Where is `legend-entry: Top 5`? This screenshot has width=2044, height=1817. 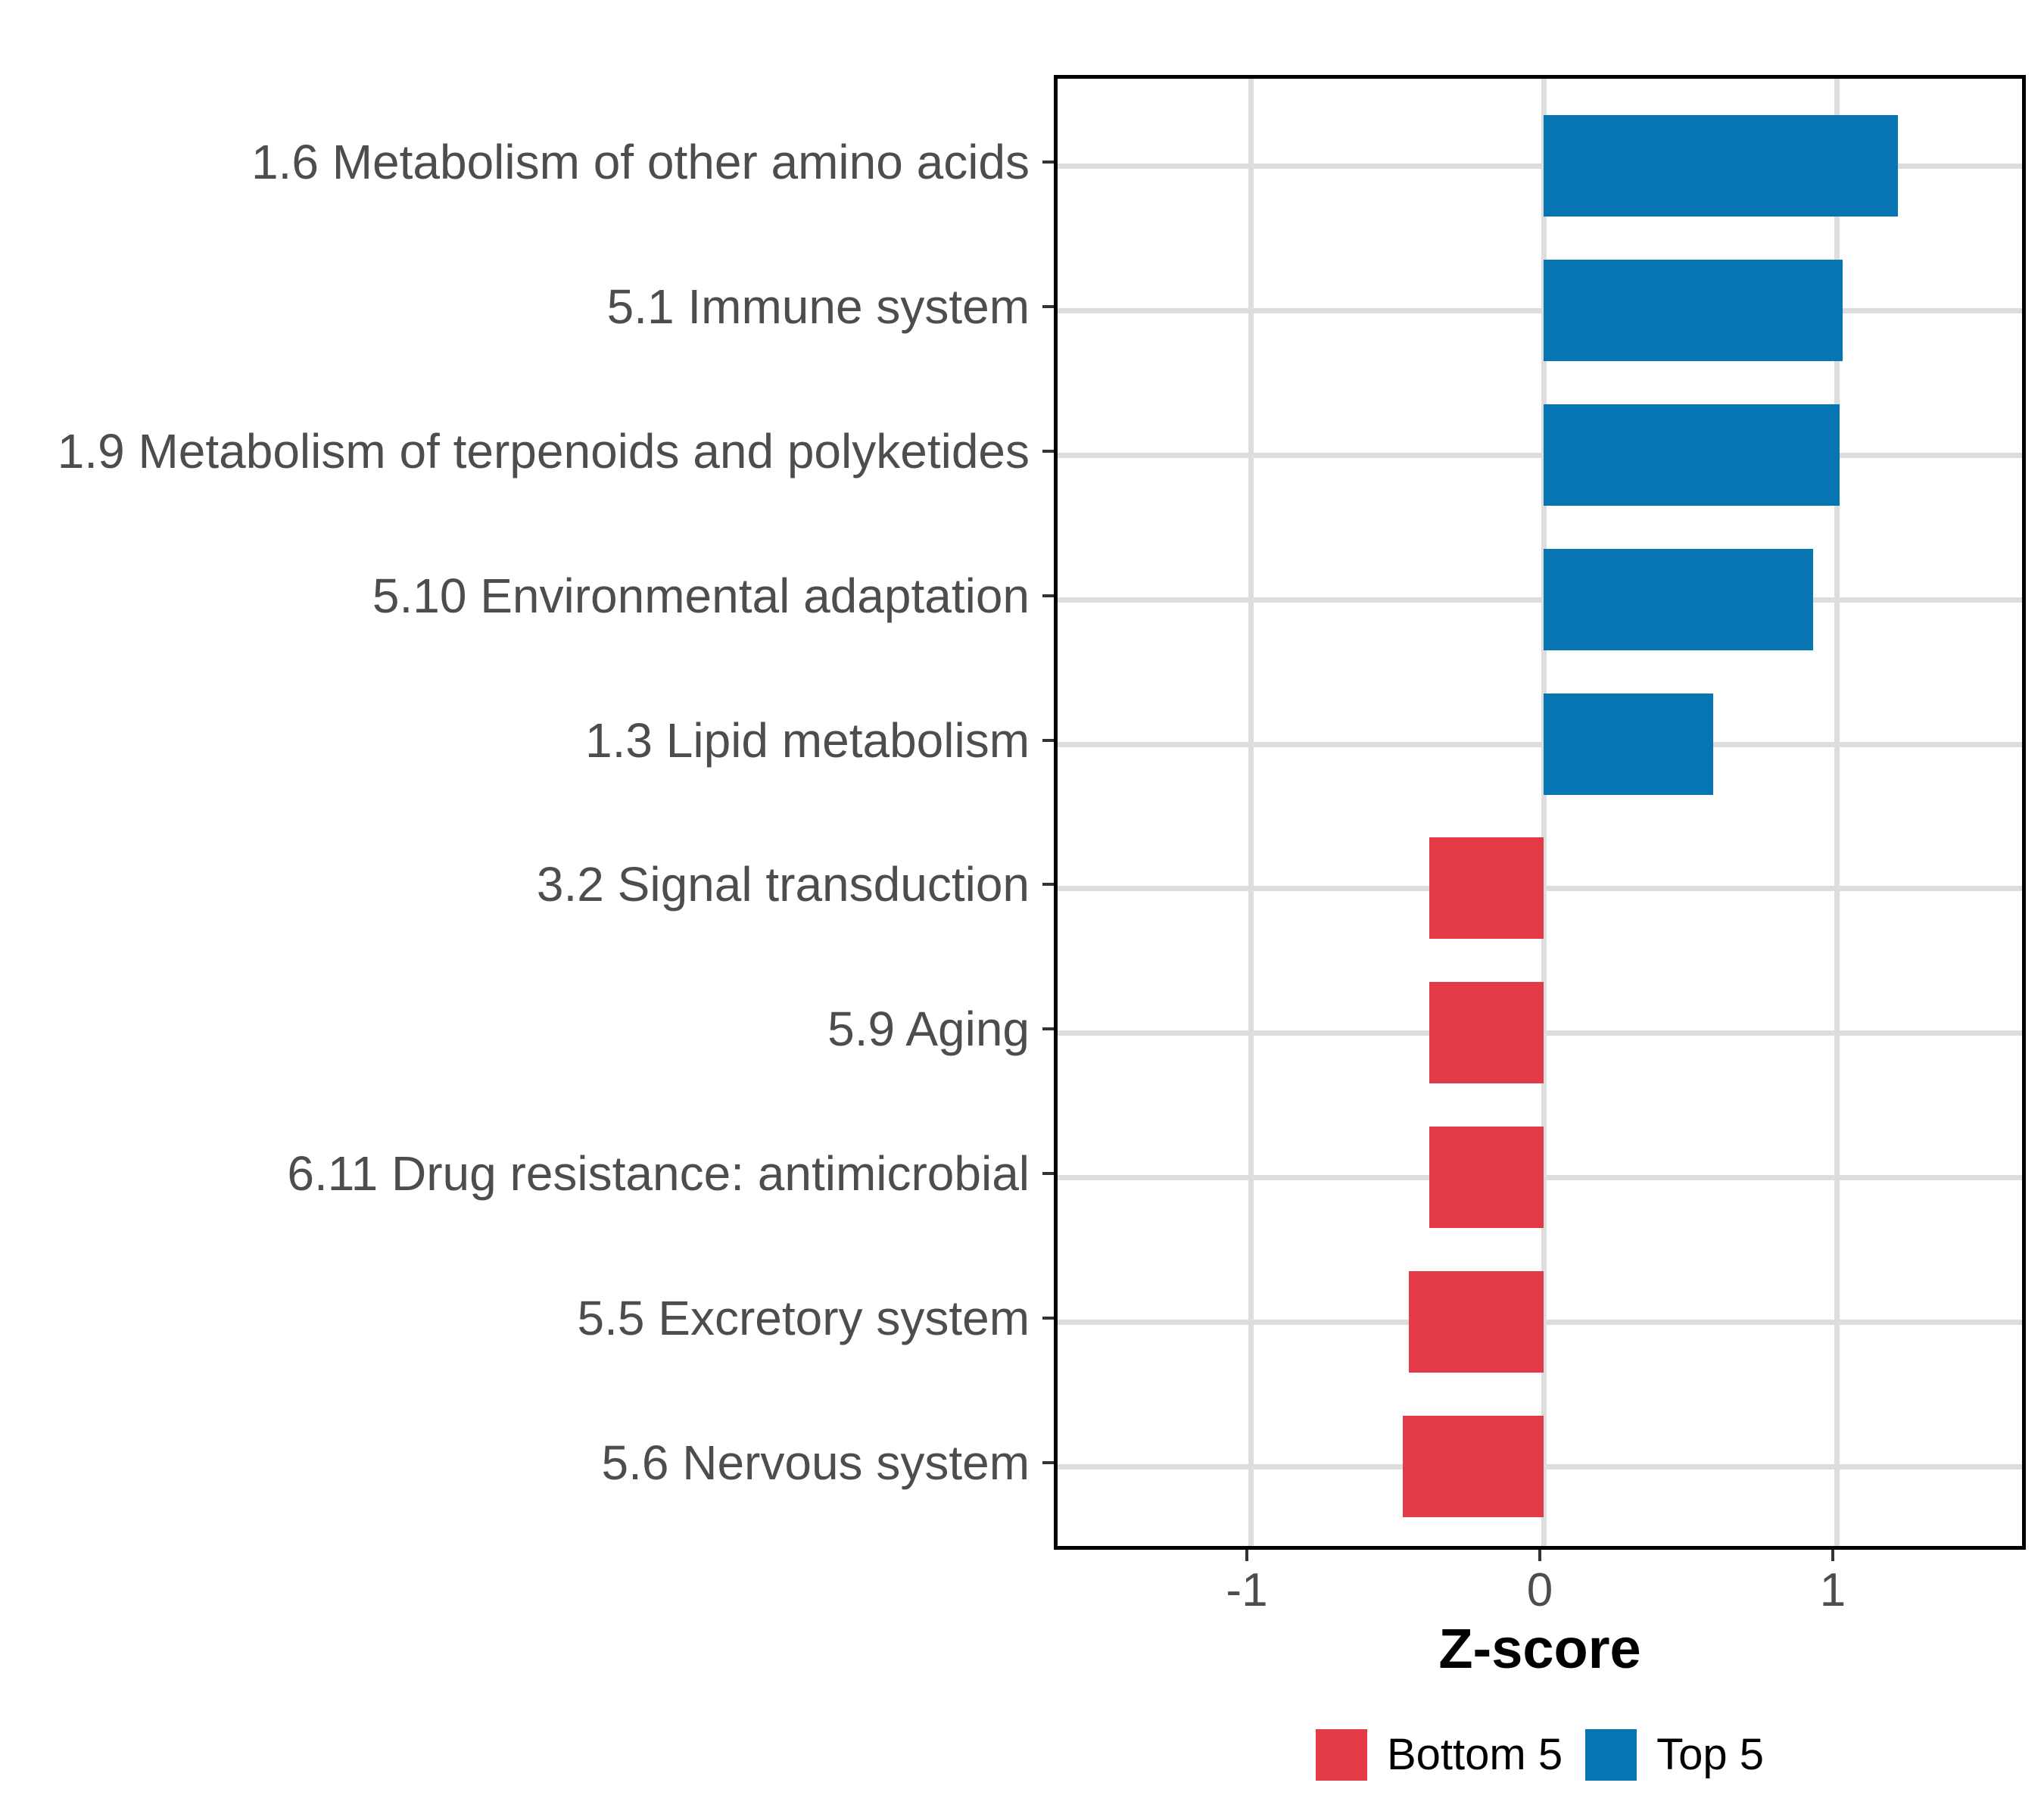 legend-entry: Top 5 is located at coordinates (1674, 1755).